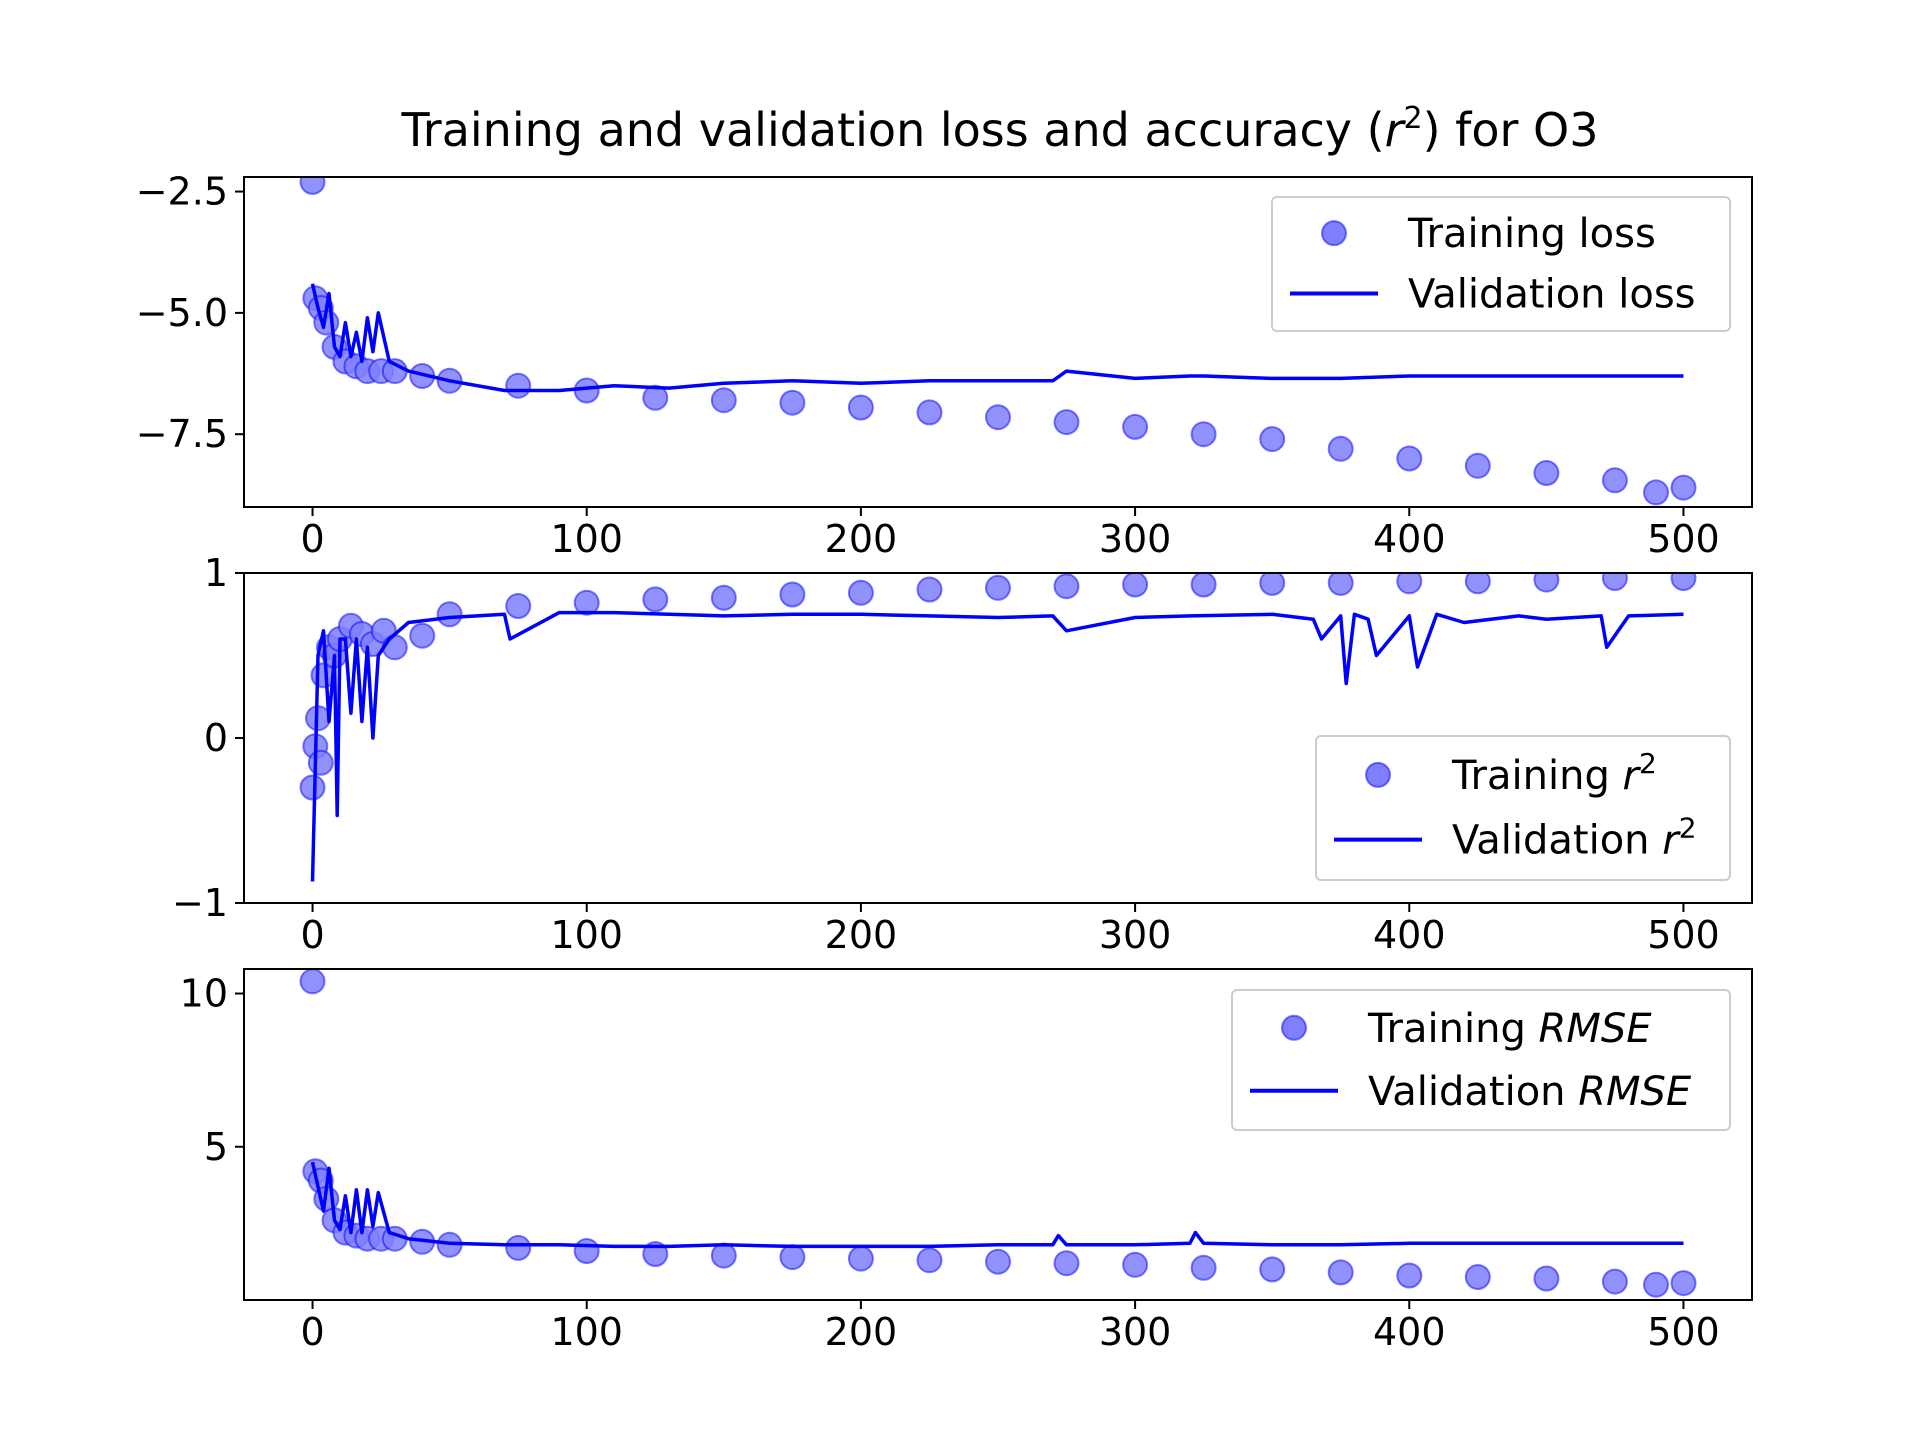 This screenshot has height=1440, width=1920. I want to click on y-tick-label: 5, so click(216, 1147).